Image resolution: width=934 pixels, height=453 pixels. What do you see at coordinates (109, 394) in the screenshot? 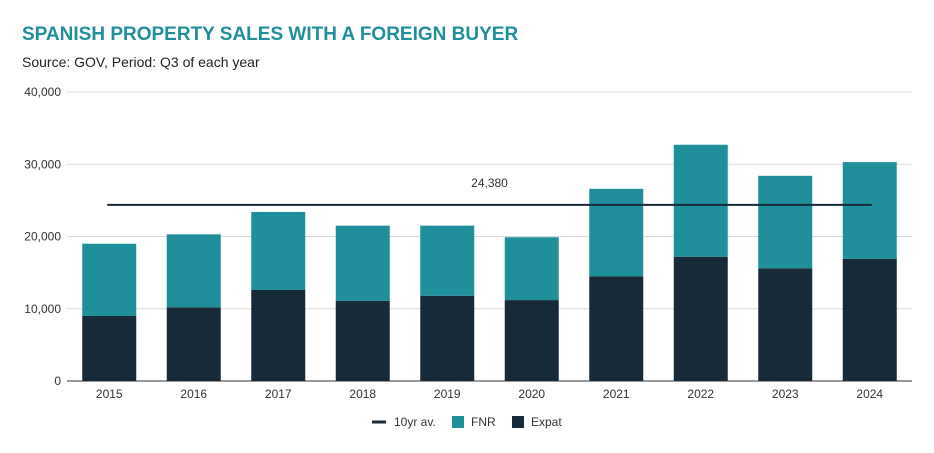
I see `x-tick-label: 2015` at bounding box center [109, 394].